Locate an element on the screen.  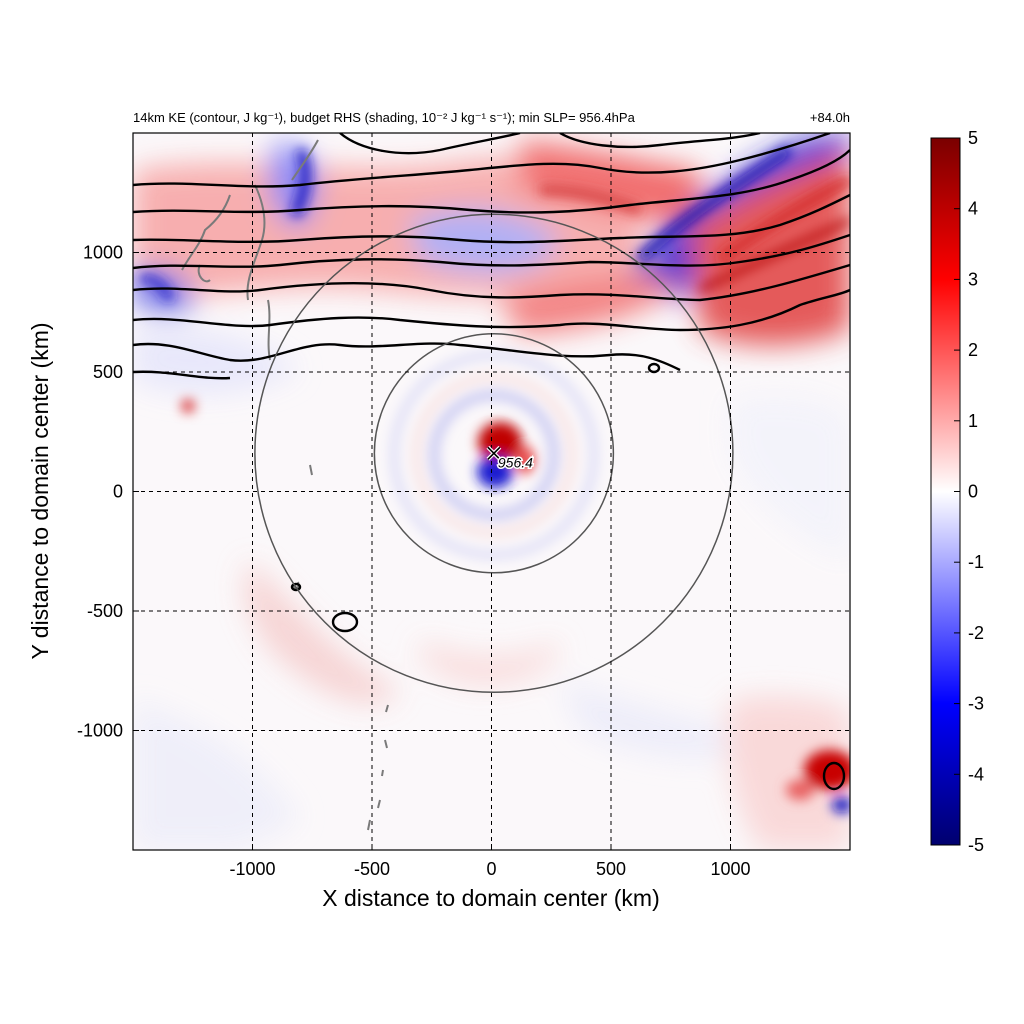
range-ring is located at coordinates (494, 453).